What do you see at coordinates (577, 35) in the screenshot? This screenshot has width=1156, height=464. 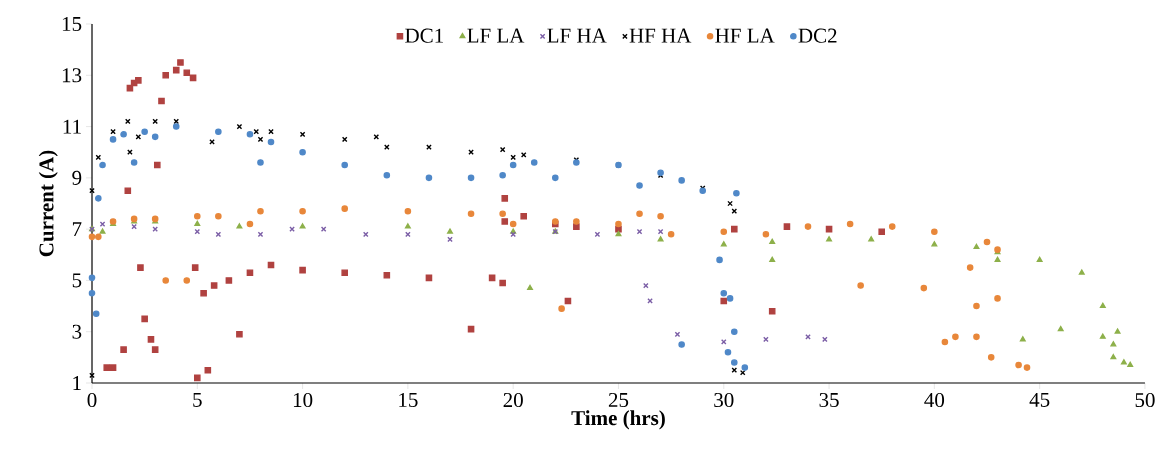 I see `legend-label: LF HA` at bounding box center [577, 35].